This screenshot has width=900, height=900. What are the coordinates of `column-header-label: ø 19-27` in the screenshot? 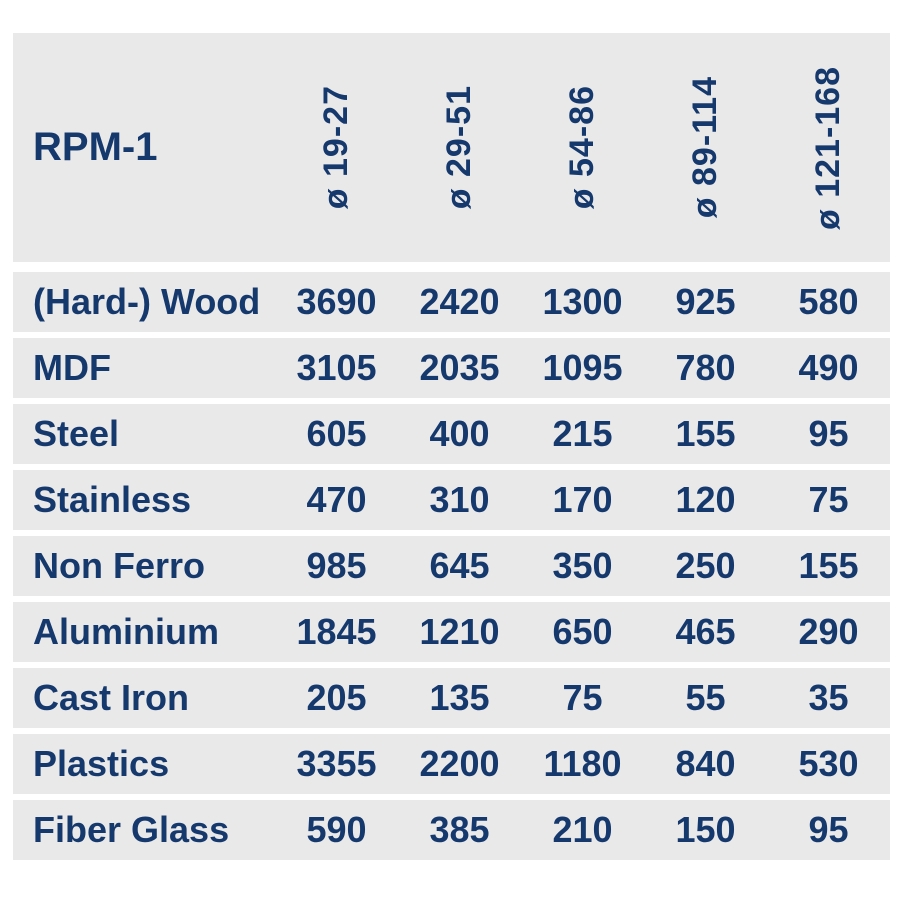 It's located at (336, 147).